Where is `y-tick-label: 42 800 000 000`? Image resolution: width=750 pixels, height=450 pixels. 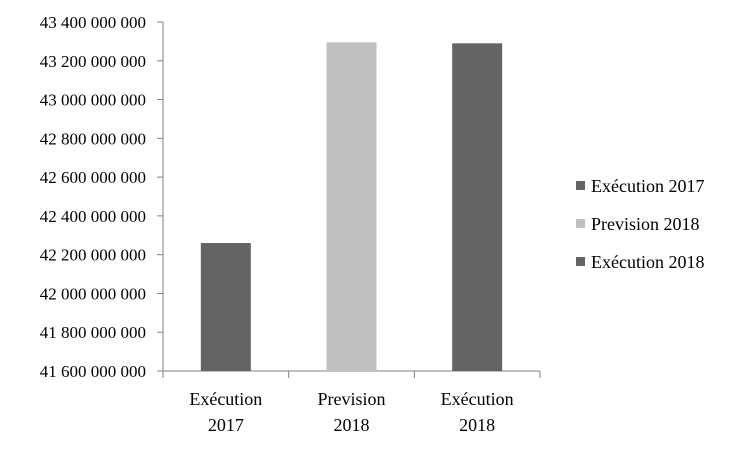 y-tick-label: 42 800 000 000 is located at coordinates (93, 138).